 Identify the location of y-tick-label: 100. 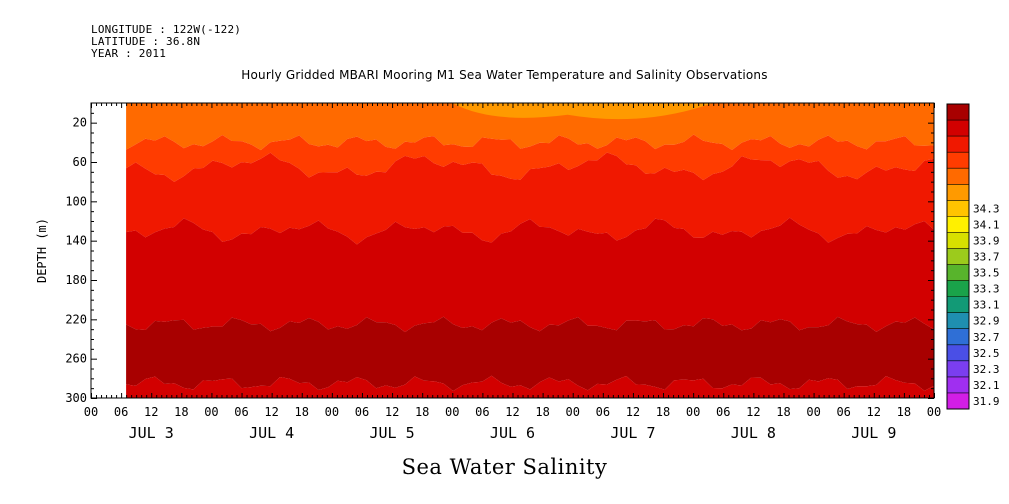
(76, 201).